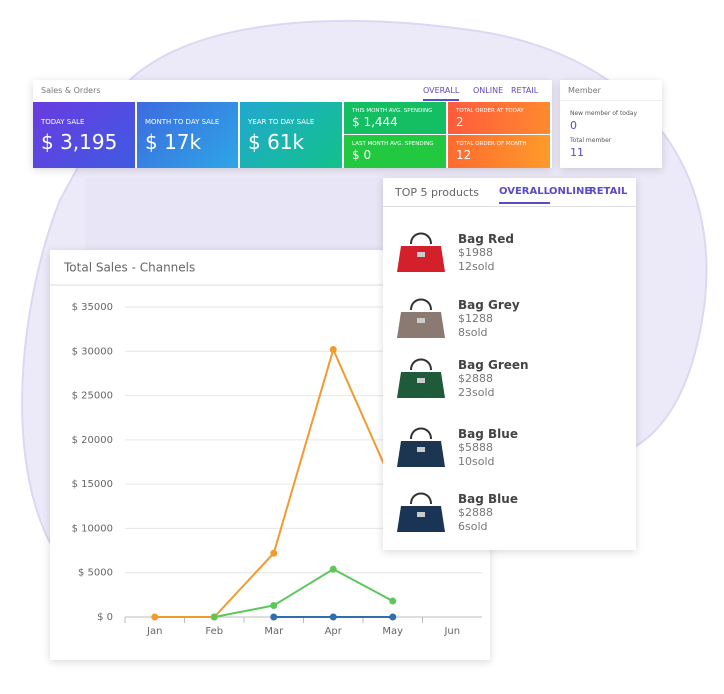 This screenshot has height=694, width=724. I want to click on tile-value: $ 0, so click(362, 155).